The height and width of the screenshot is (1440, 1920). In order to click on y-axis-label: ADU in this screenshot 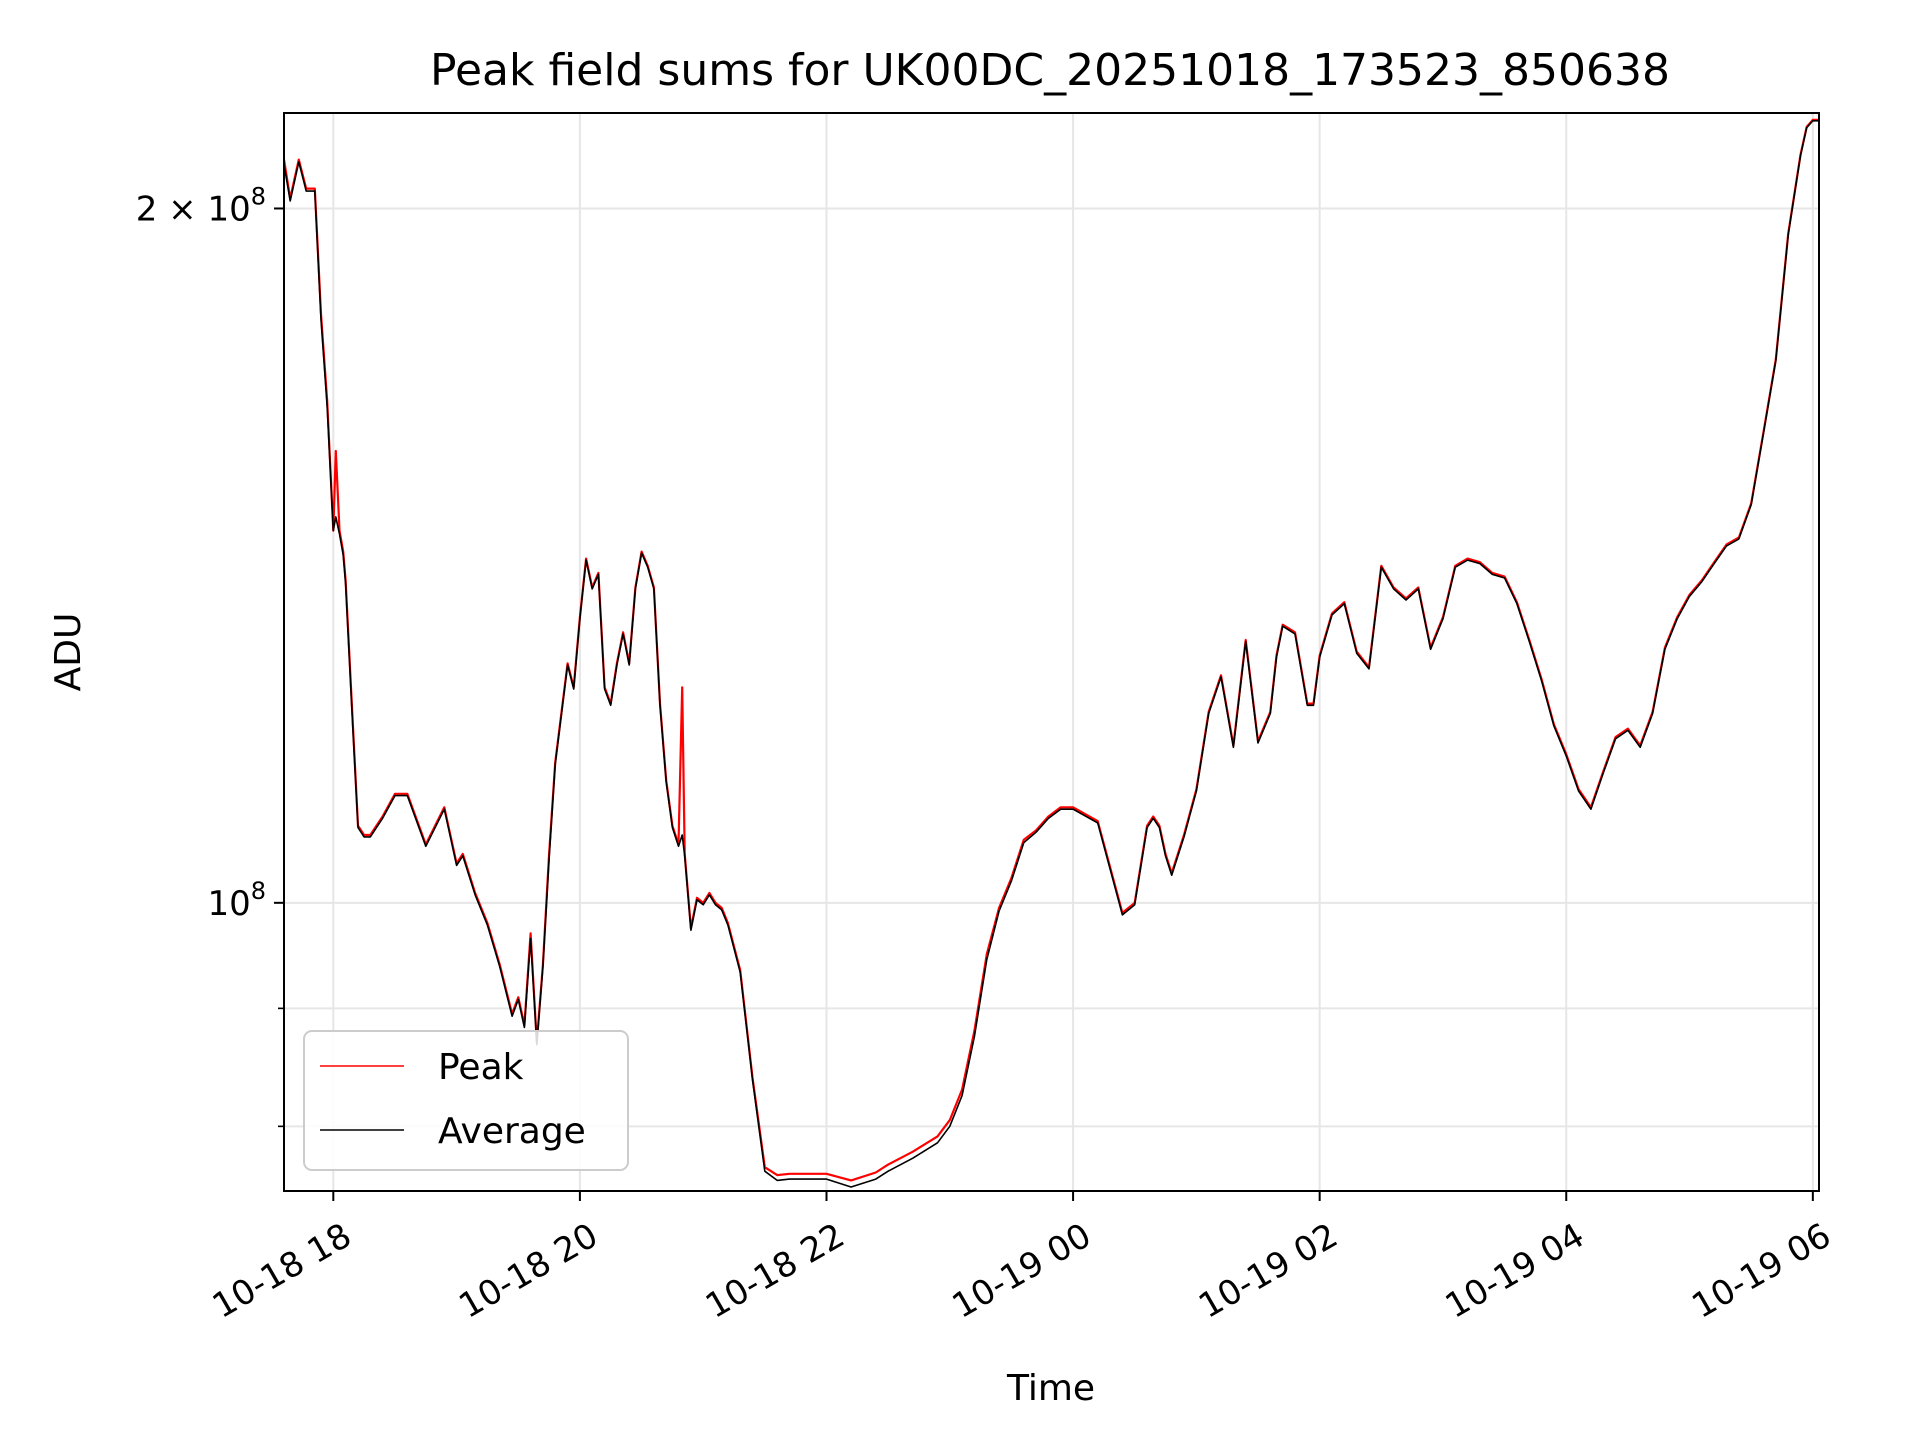, I will do `click(68, 652)`.